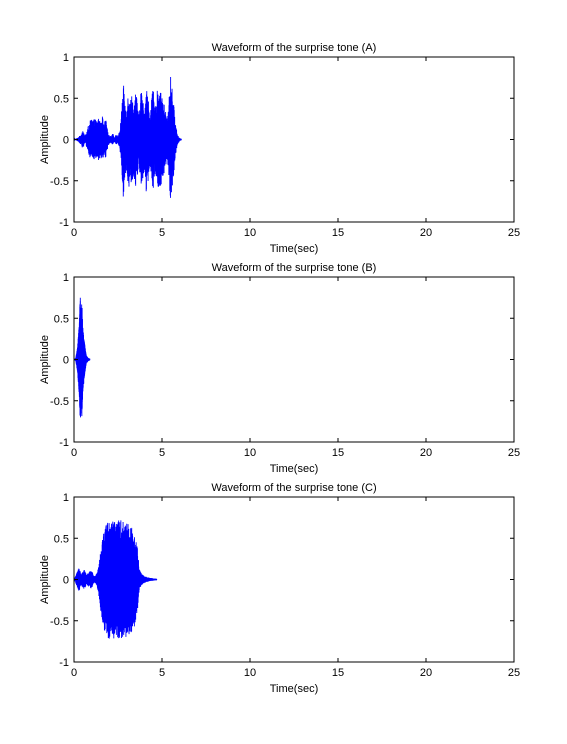  I want to click on subplot-title: Waveform of the surprise tone (A), so click(294, 48).